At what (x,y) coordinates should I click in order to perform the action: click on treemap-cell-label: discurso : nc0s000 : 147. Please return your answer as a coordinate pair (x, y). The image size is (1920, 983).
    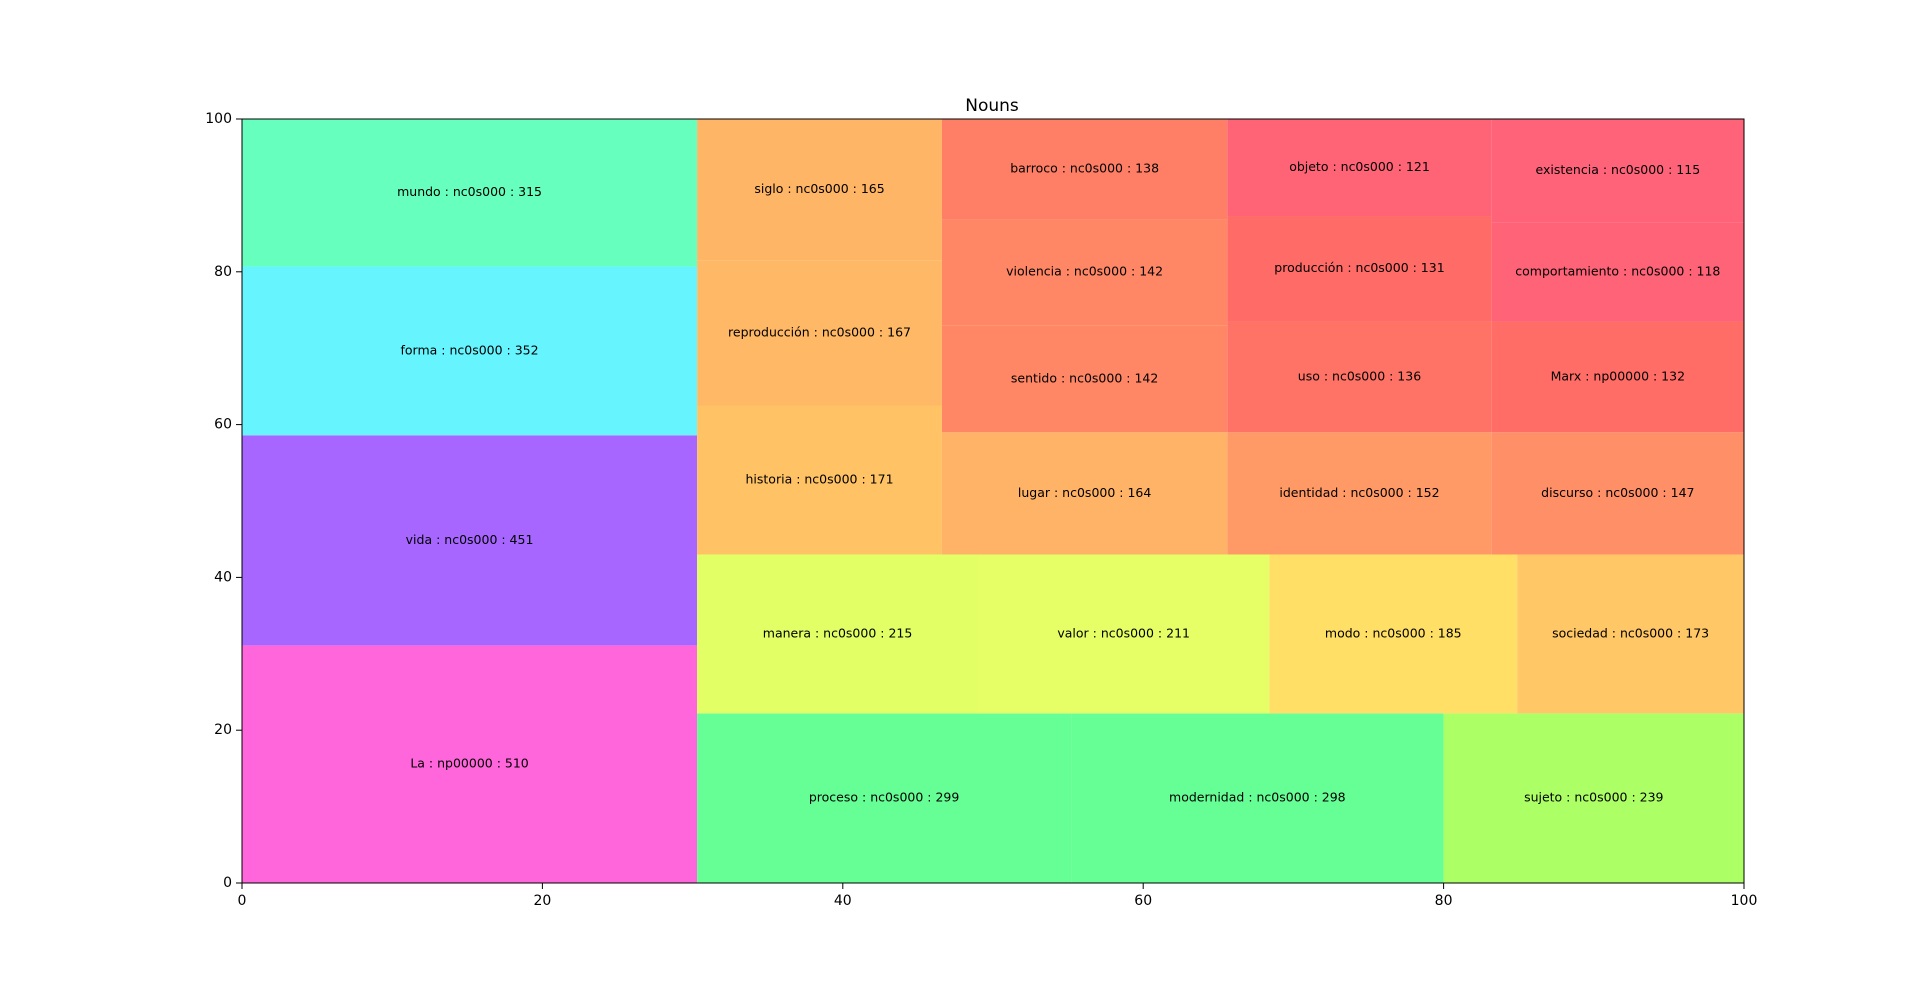
    Looking at the image, I should click on (1617, 492).